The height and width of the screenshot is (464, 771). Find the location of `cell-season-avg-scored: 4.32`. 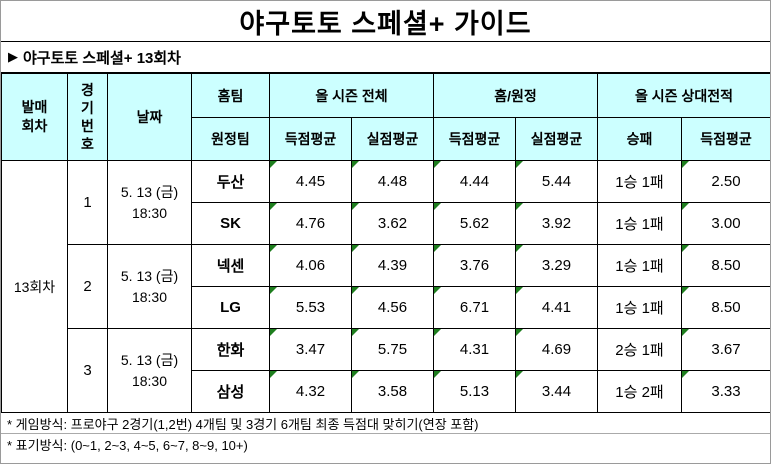

cell-season-avg-scored: 4.32 is located at coordinates (310, 391).